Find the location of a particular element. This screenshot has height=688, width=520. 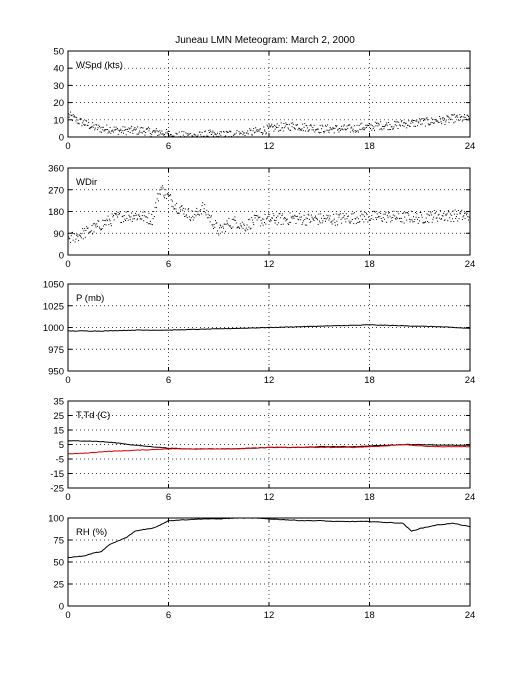

x-tick-label: 6 is located at coordinates (168, 264).